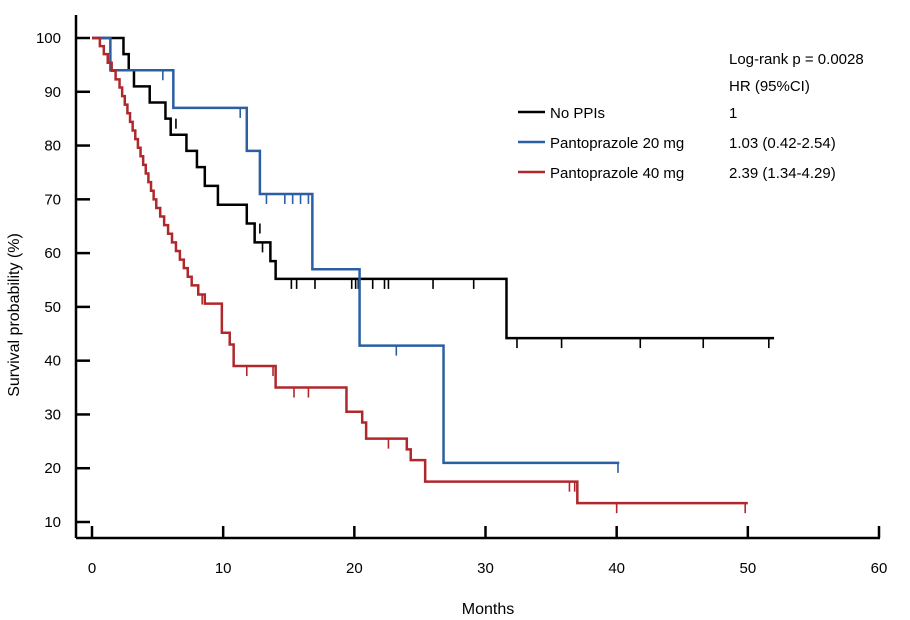 The width and height of the screenshot is (910, 620). What do you see at coordinates (488, 609) in the screenshot?
I see `x-axis-title: Months` at bounding box center [488, 609].